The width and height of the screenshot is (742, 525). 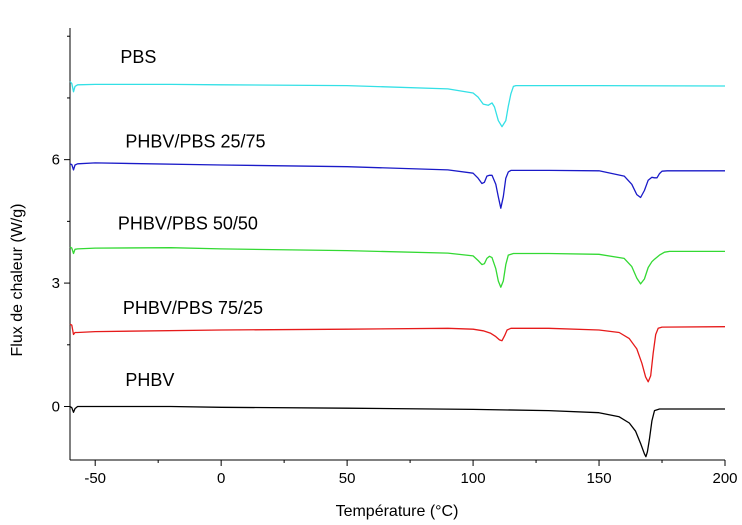 I want to click on x-ticks: -50 0 50 100 150 200, so click(x=411, y=473).